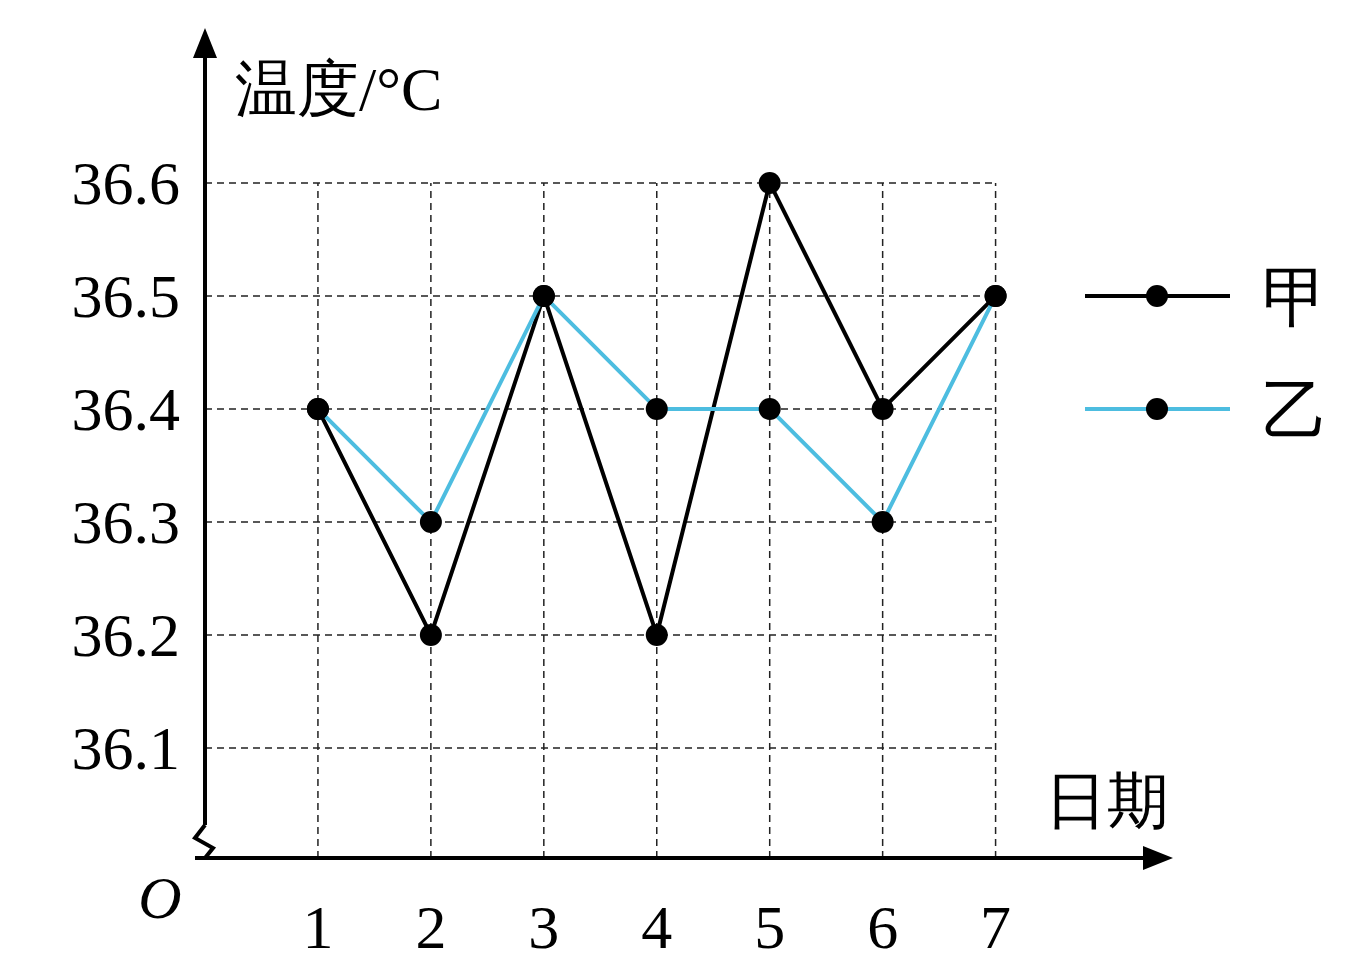 The width and height of the screenshot is (1364, 959). Describe the element at coordinates (996, 926) in the screenshot. I see `x-tick-label: 7` at that location.